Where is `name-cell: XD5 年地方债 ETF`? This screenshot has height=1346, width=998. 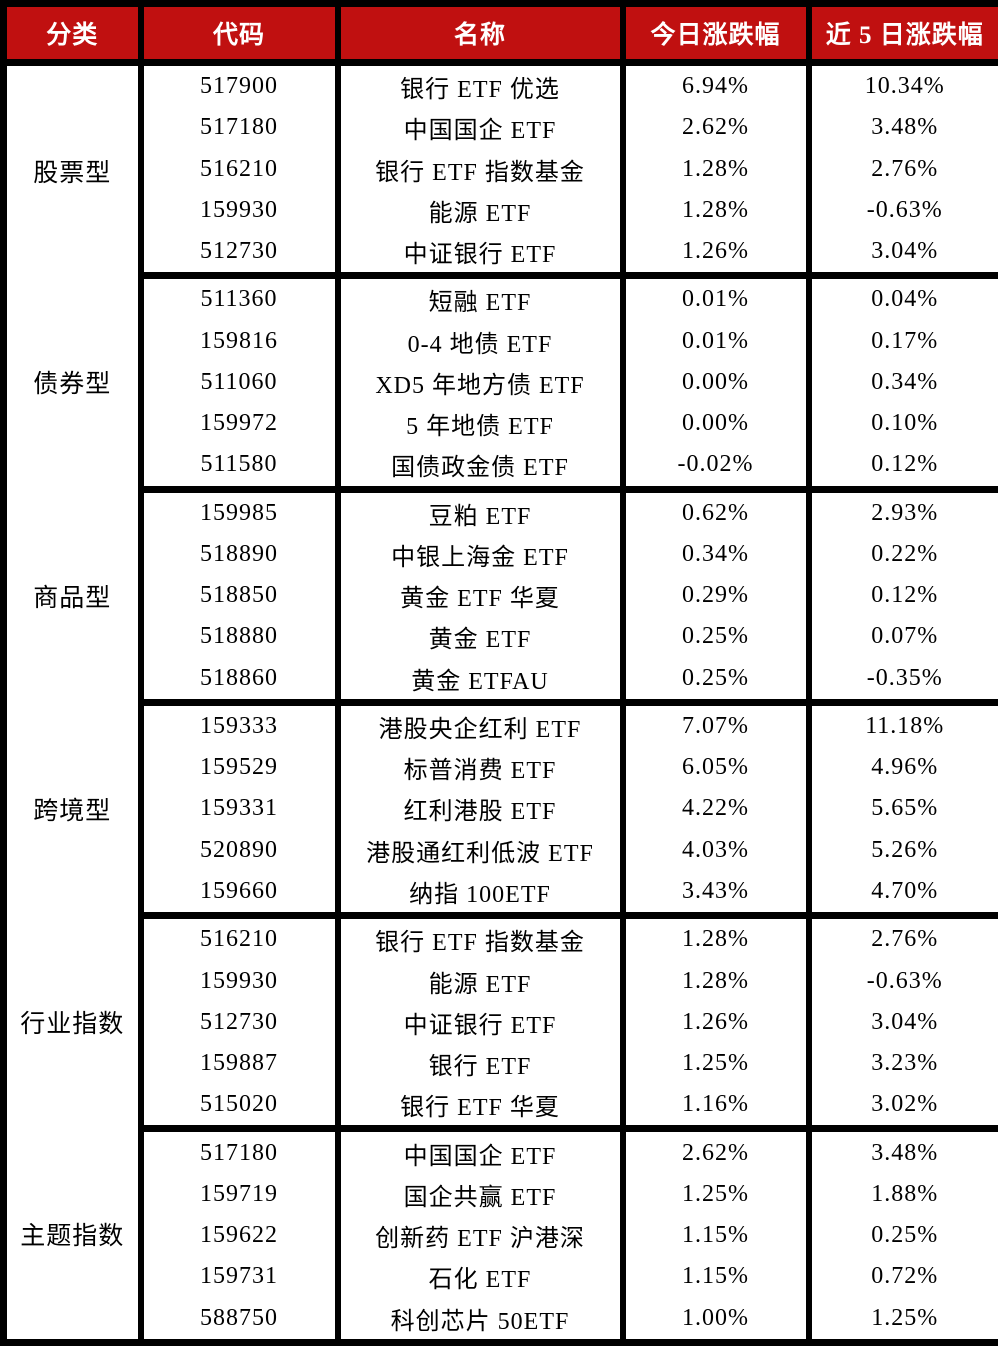 name-cell: XD5 年地方债 ETF is located at coordinates (480, 382).